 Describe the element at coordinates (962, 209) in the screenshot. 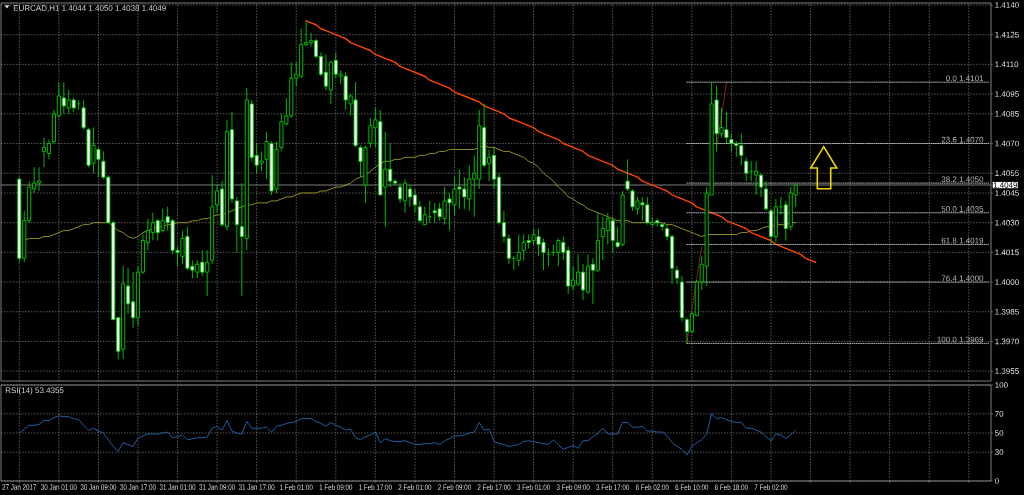

I see `series-label: 50.0 1.4035` at that location.